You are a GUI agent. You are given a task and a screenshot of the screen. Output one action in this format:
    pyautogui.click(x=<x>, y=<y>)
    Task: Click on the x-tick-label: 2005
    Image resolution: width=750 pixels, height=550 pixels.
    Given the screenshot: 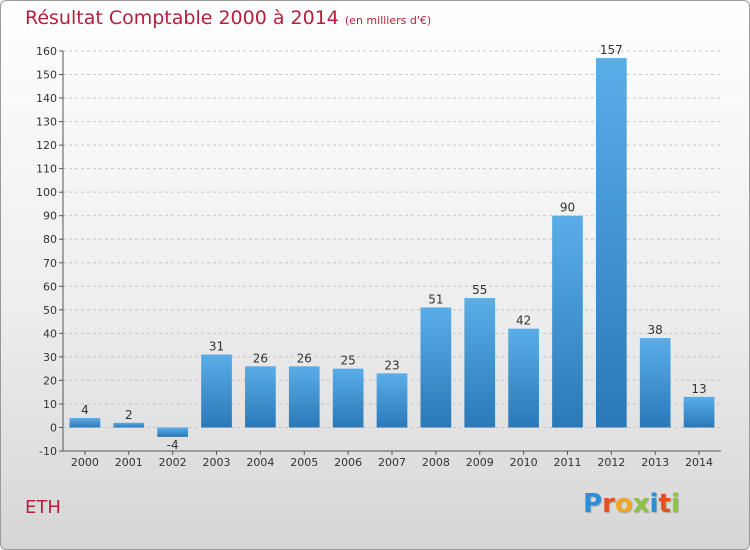 What is the action you would take?
    pyautogui.click(x=304, y=462)
    